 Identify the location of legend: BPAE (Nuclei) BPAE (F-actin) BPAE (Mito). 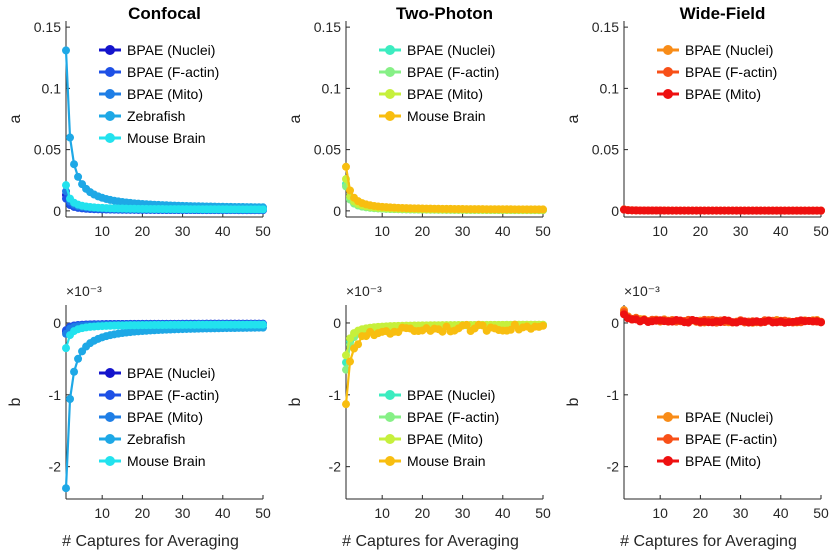
(717, 439).